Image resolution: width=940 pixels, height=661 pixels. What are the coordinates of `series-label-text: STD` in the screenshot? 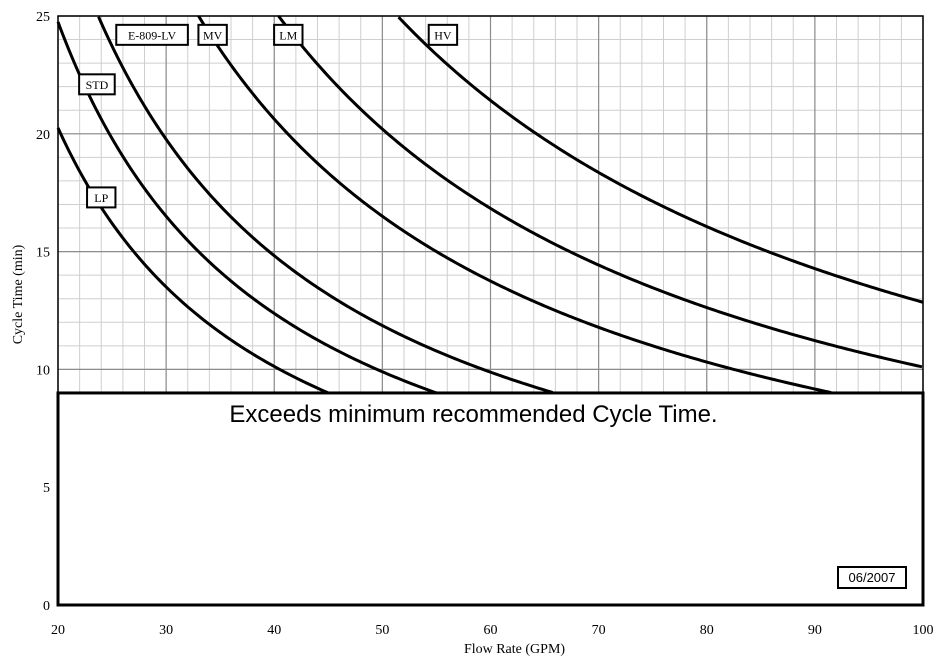 It's located at (97, 85).